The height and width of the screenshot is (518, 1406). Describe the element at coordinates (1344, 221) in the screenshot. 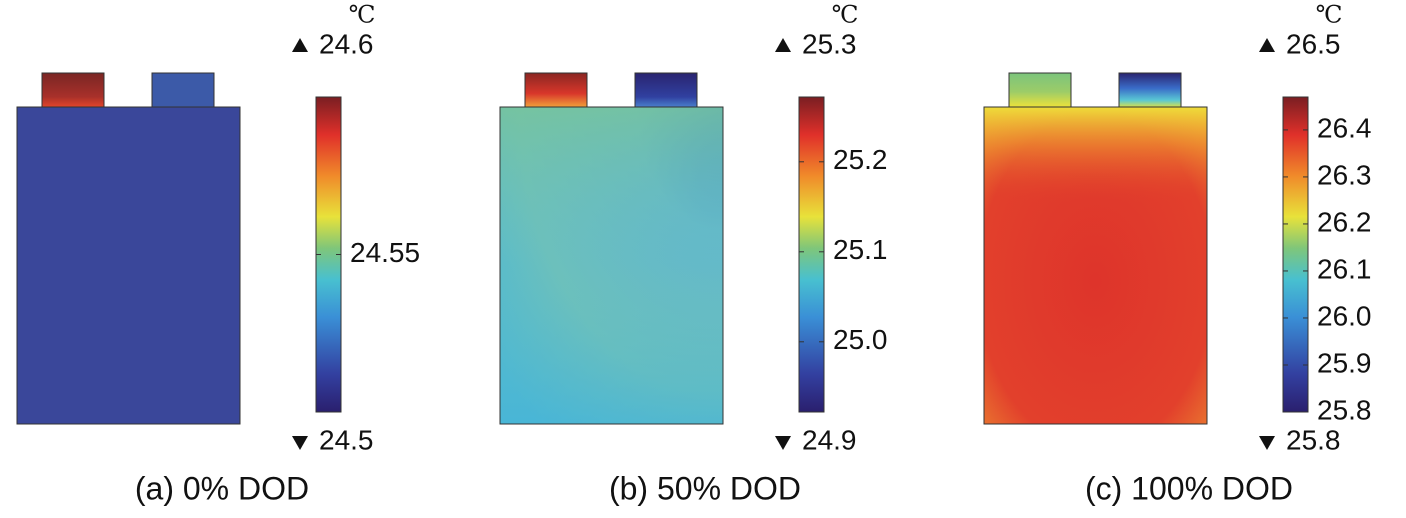

I see `tick-label: 26.2` at that location.